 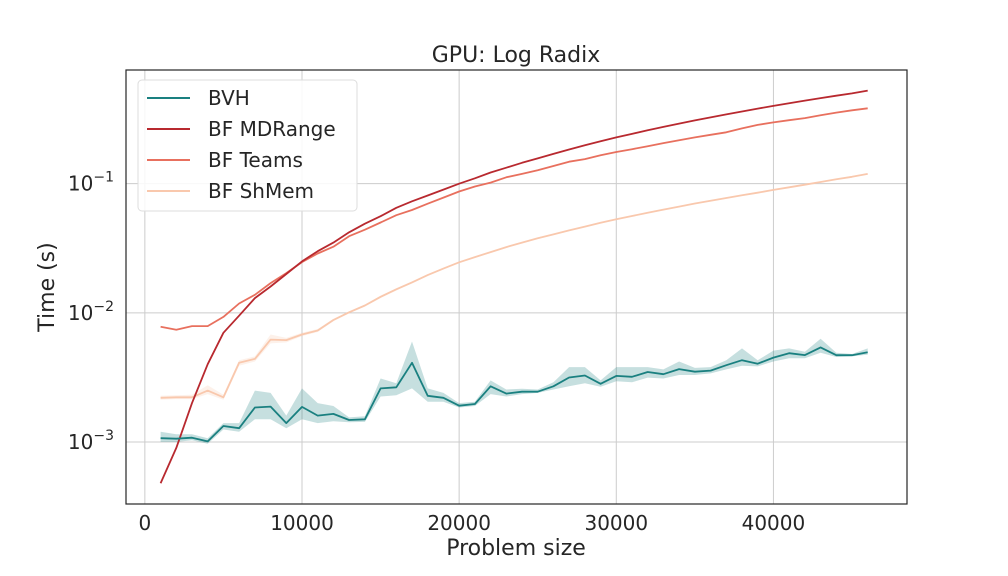 I want to click on band-bvh, so click(x=514, y=391).